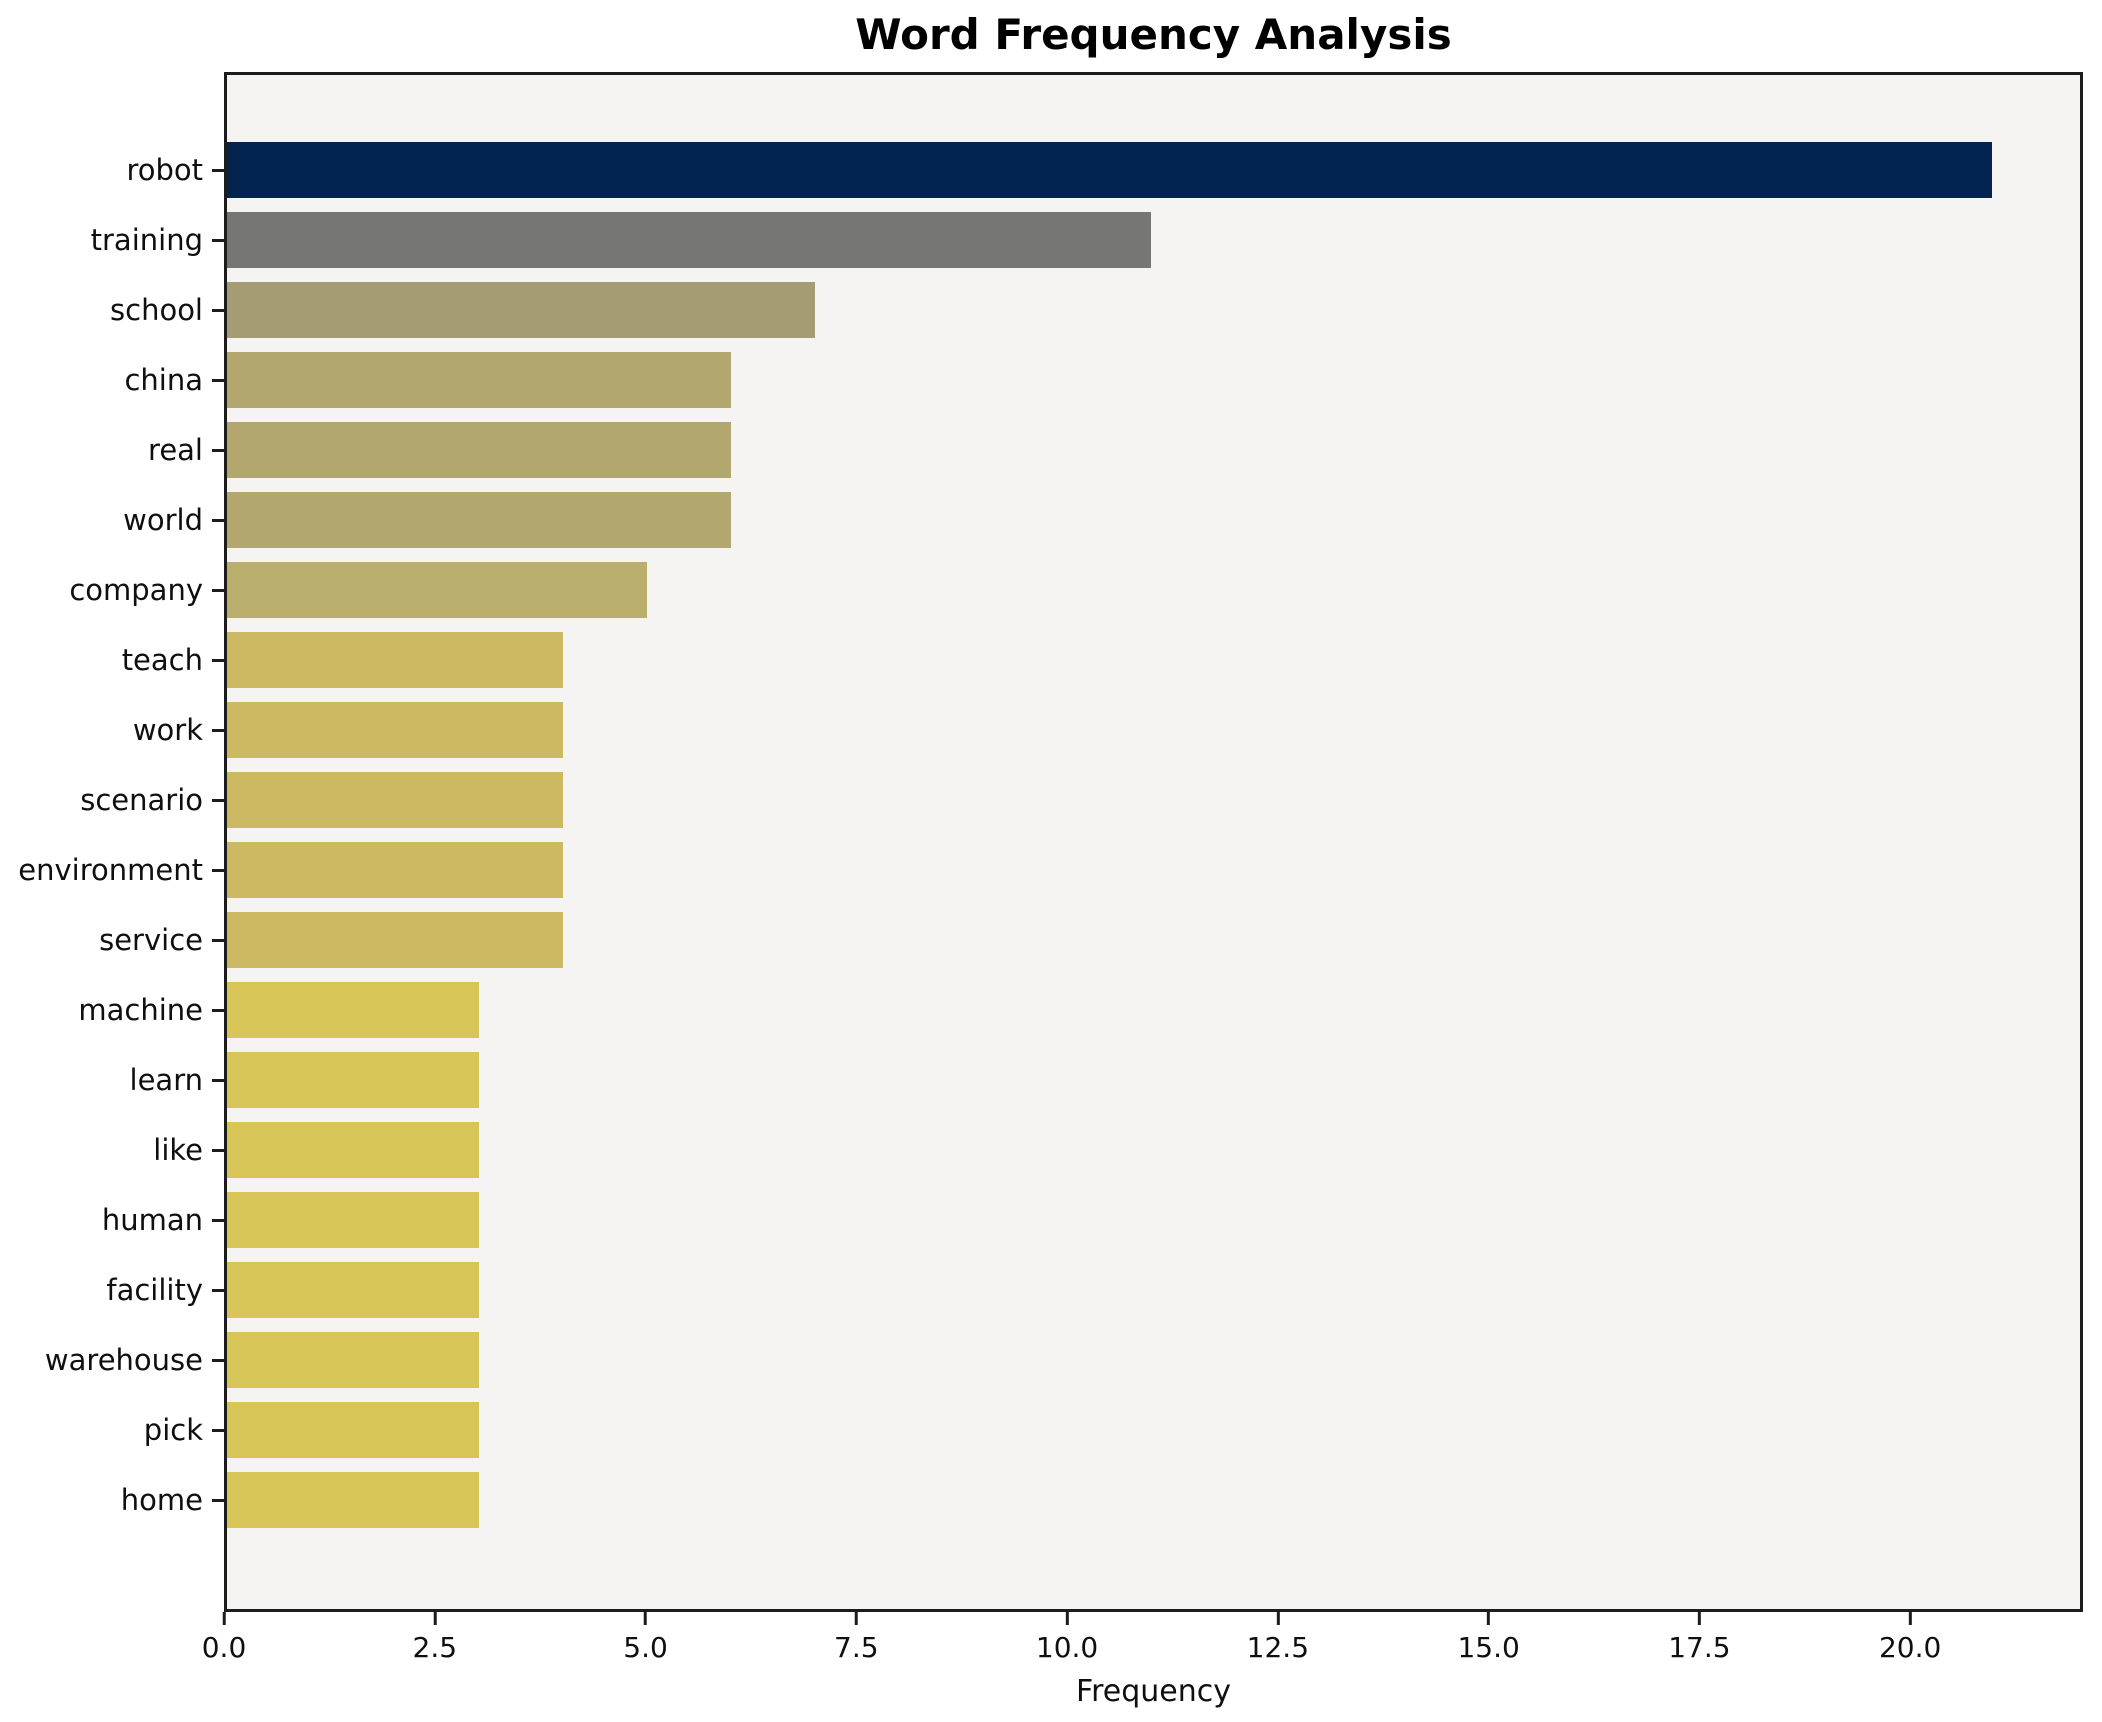  Describe the element at coordinates (152, 1220) in the screenshot. I see `y-tick-label: human` at that location.